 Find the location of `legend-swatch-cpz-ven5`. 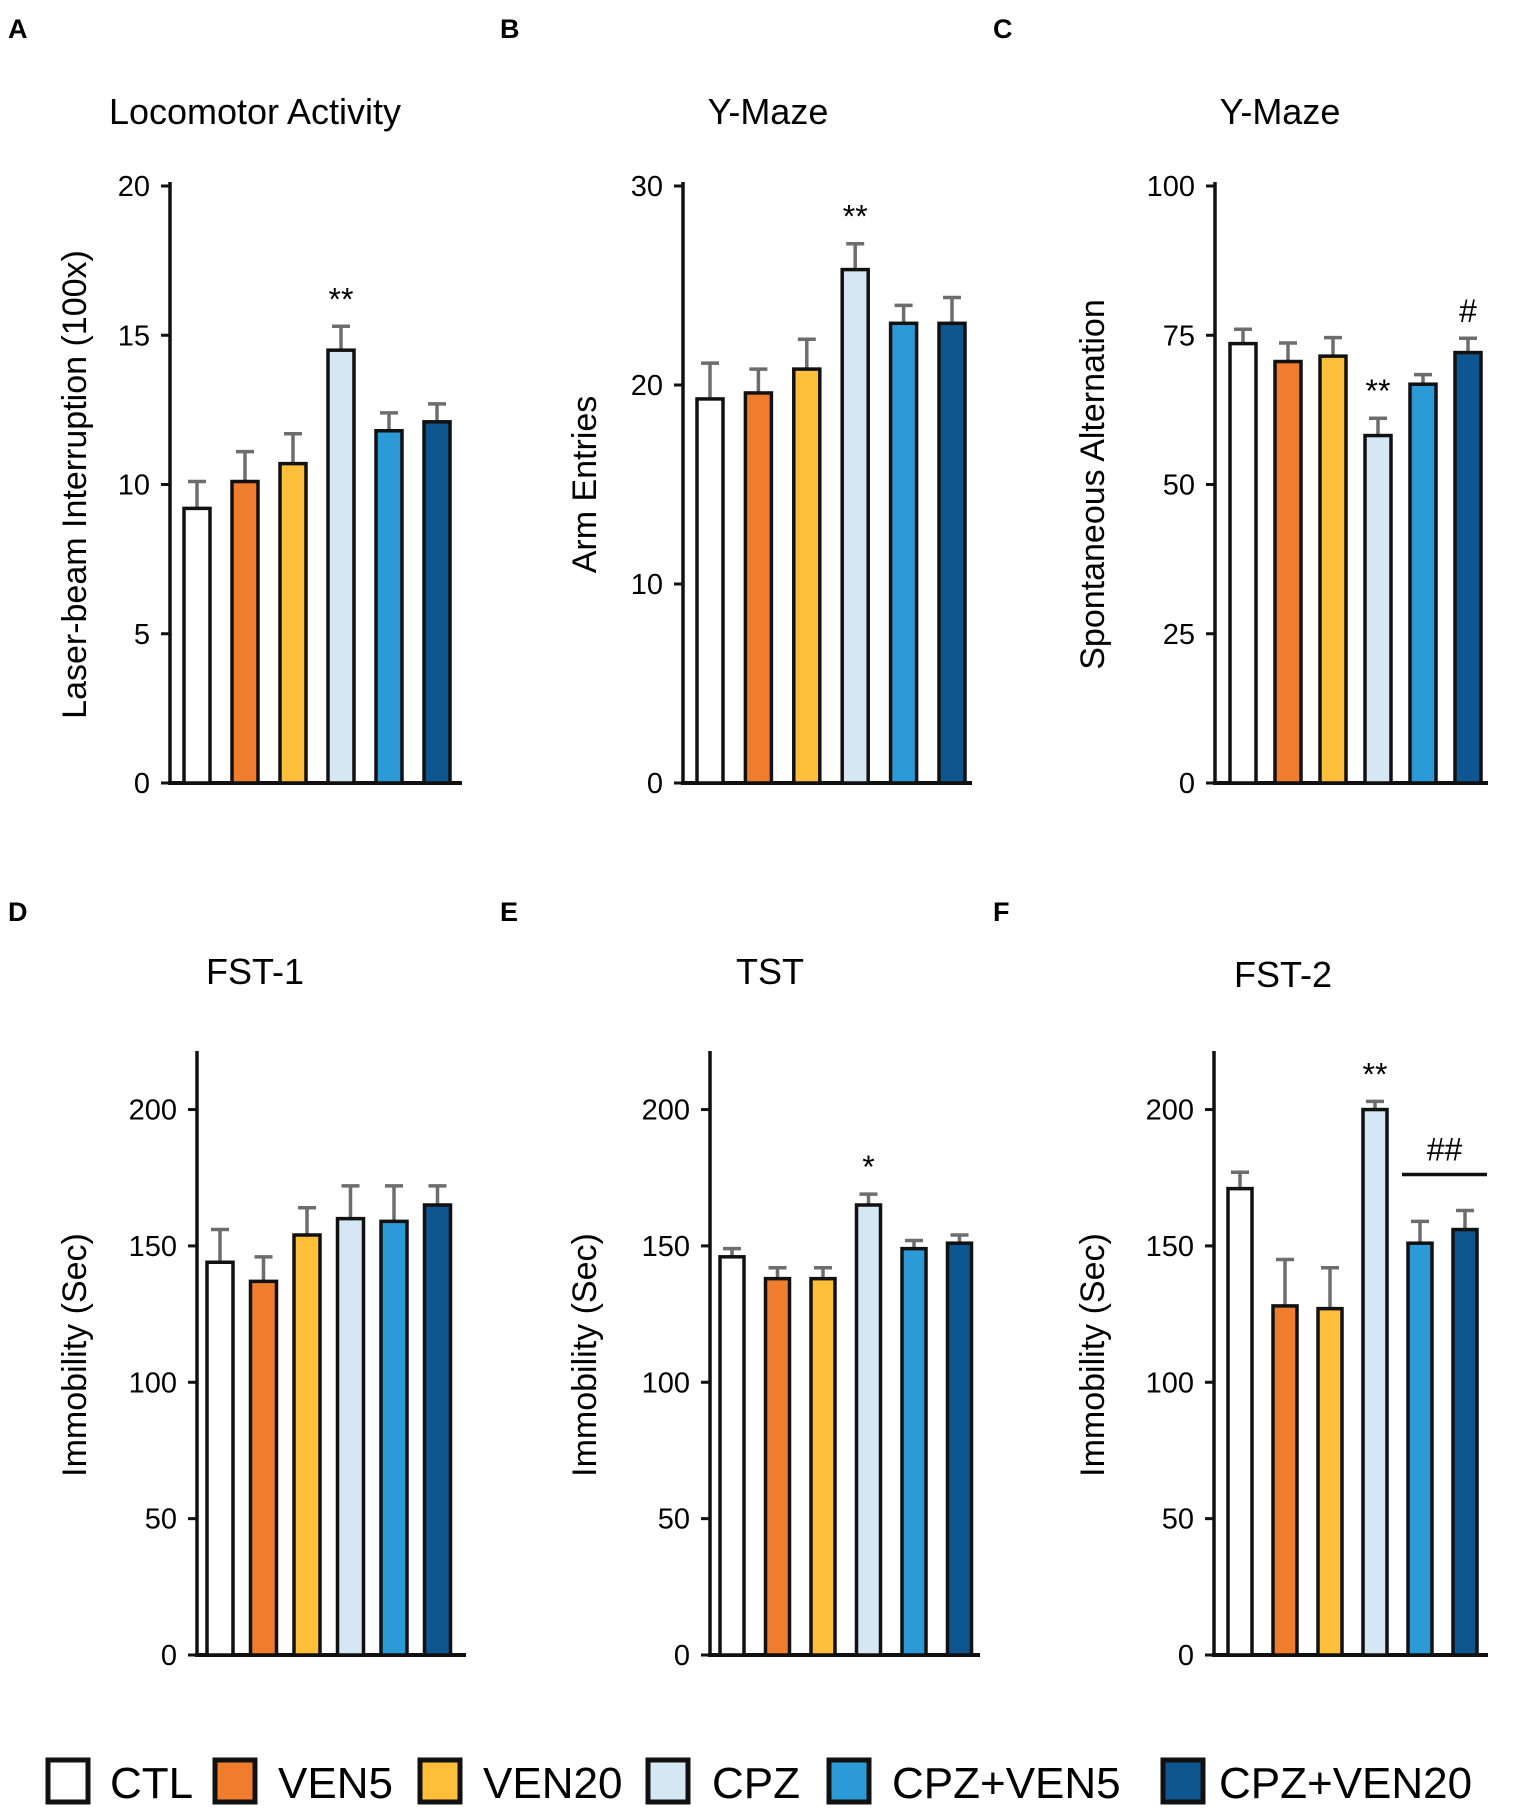

legend-swatch-cpz-ven5 is located at coordinates (849, 1781).